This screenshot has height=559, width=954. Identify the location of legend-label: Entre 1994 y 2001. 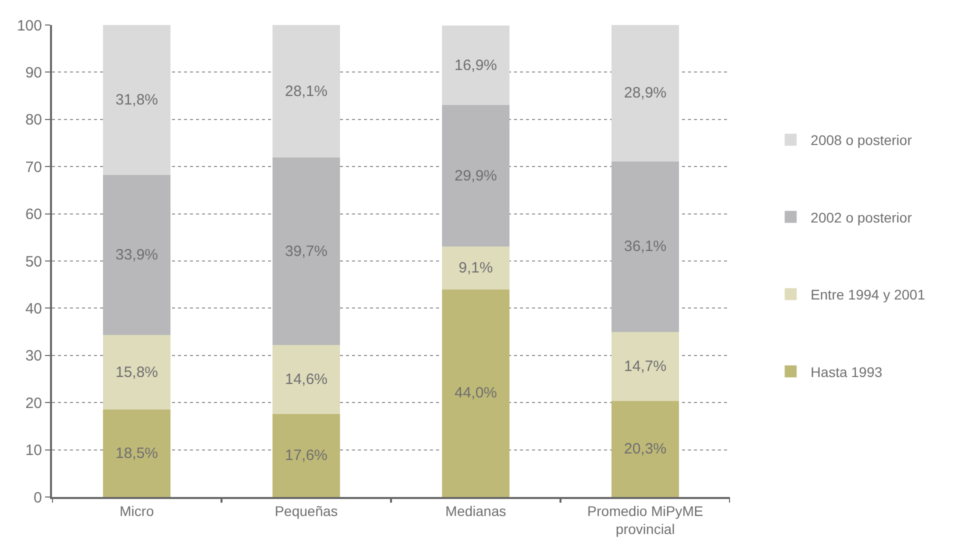
(868, 294).